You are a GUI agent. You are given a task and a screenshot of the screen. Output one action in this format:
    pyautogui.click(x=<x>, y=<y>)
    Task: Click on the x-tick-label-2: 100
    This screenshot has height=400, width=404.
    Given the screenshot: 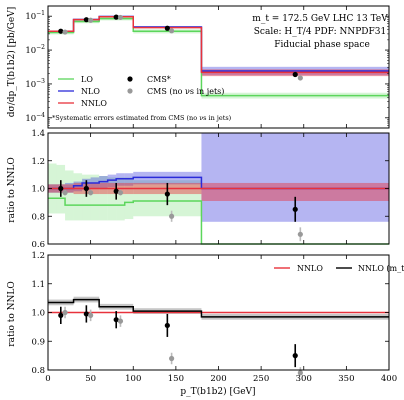 What is the action you would take?
    pyautogui.click(x=133, y=379)
    